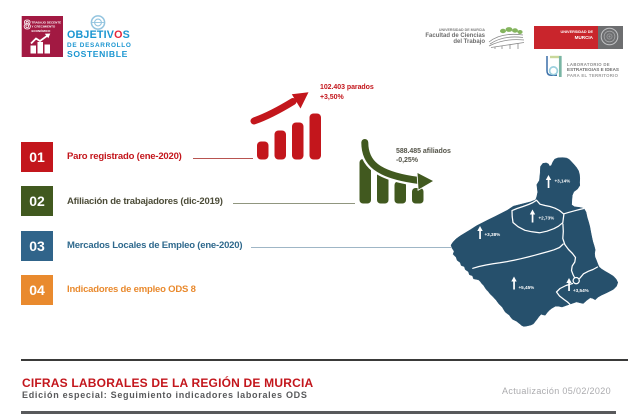  I want to click on svg-text: Y CRECIMIENTO, so click(44, 27).